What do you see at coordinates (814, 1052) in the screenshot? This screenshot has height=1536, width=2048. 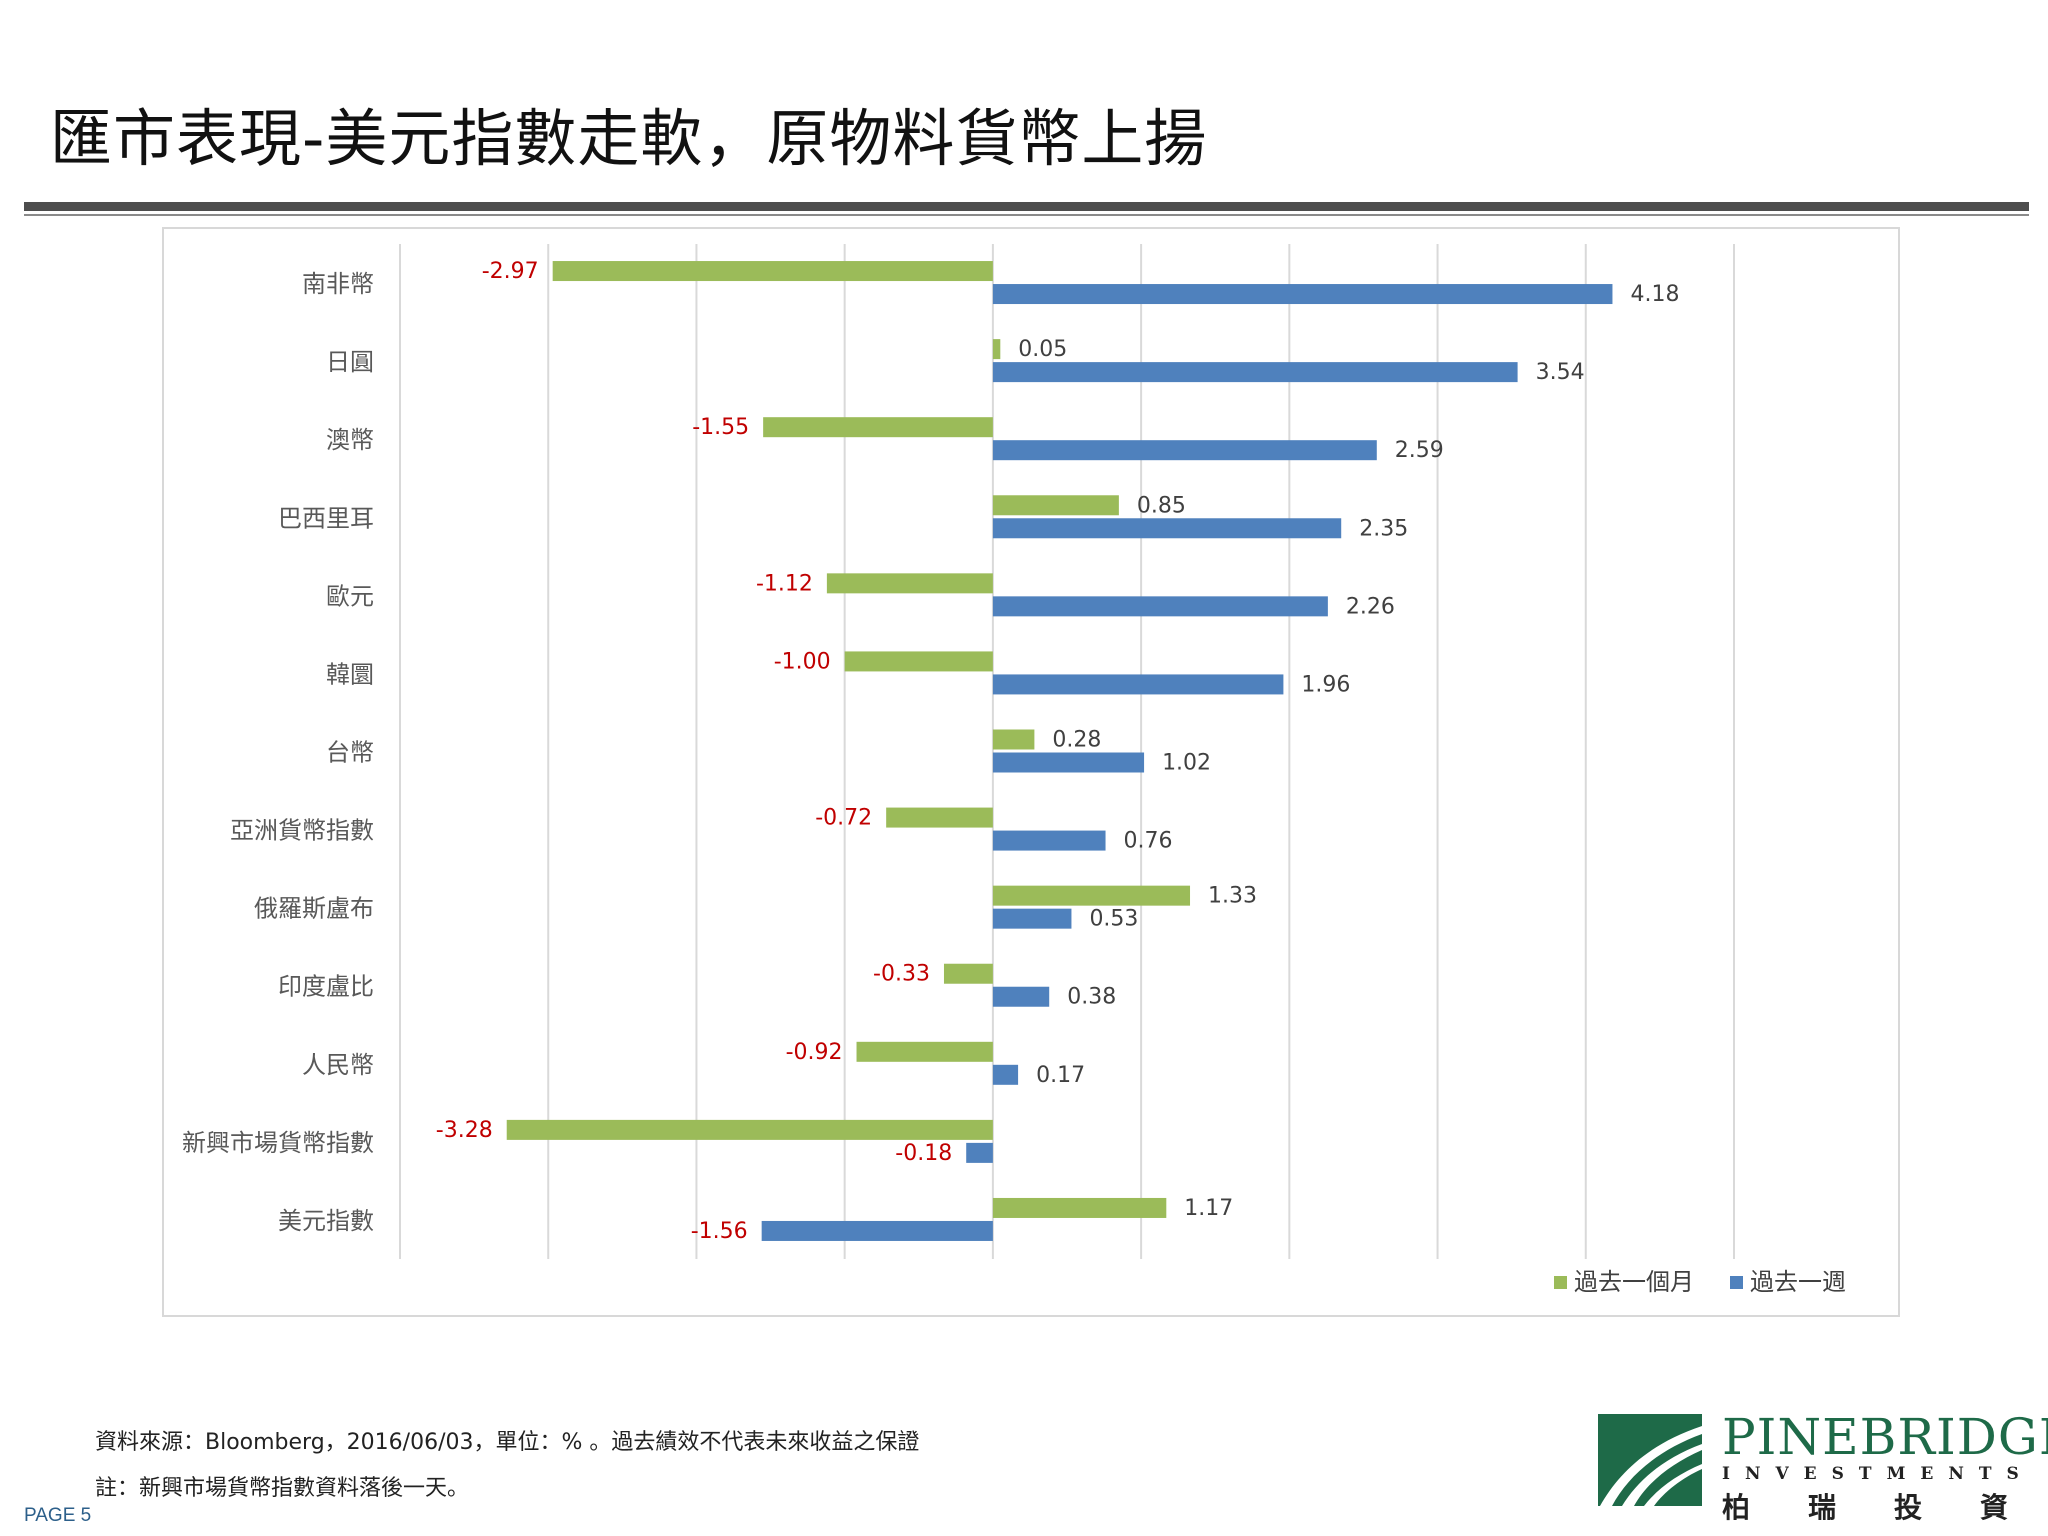 I see `data-label: -0.92` at bounding box center [814, 1052].